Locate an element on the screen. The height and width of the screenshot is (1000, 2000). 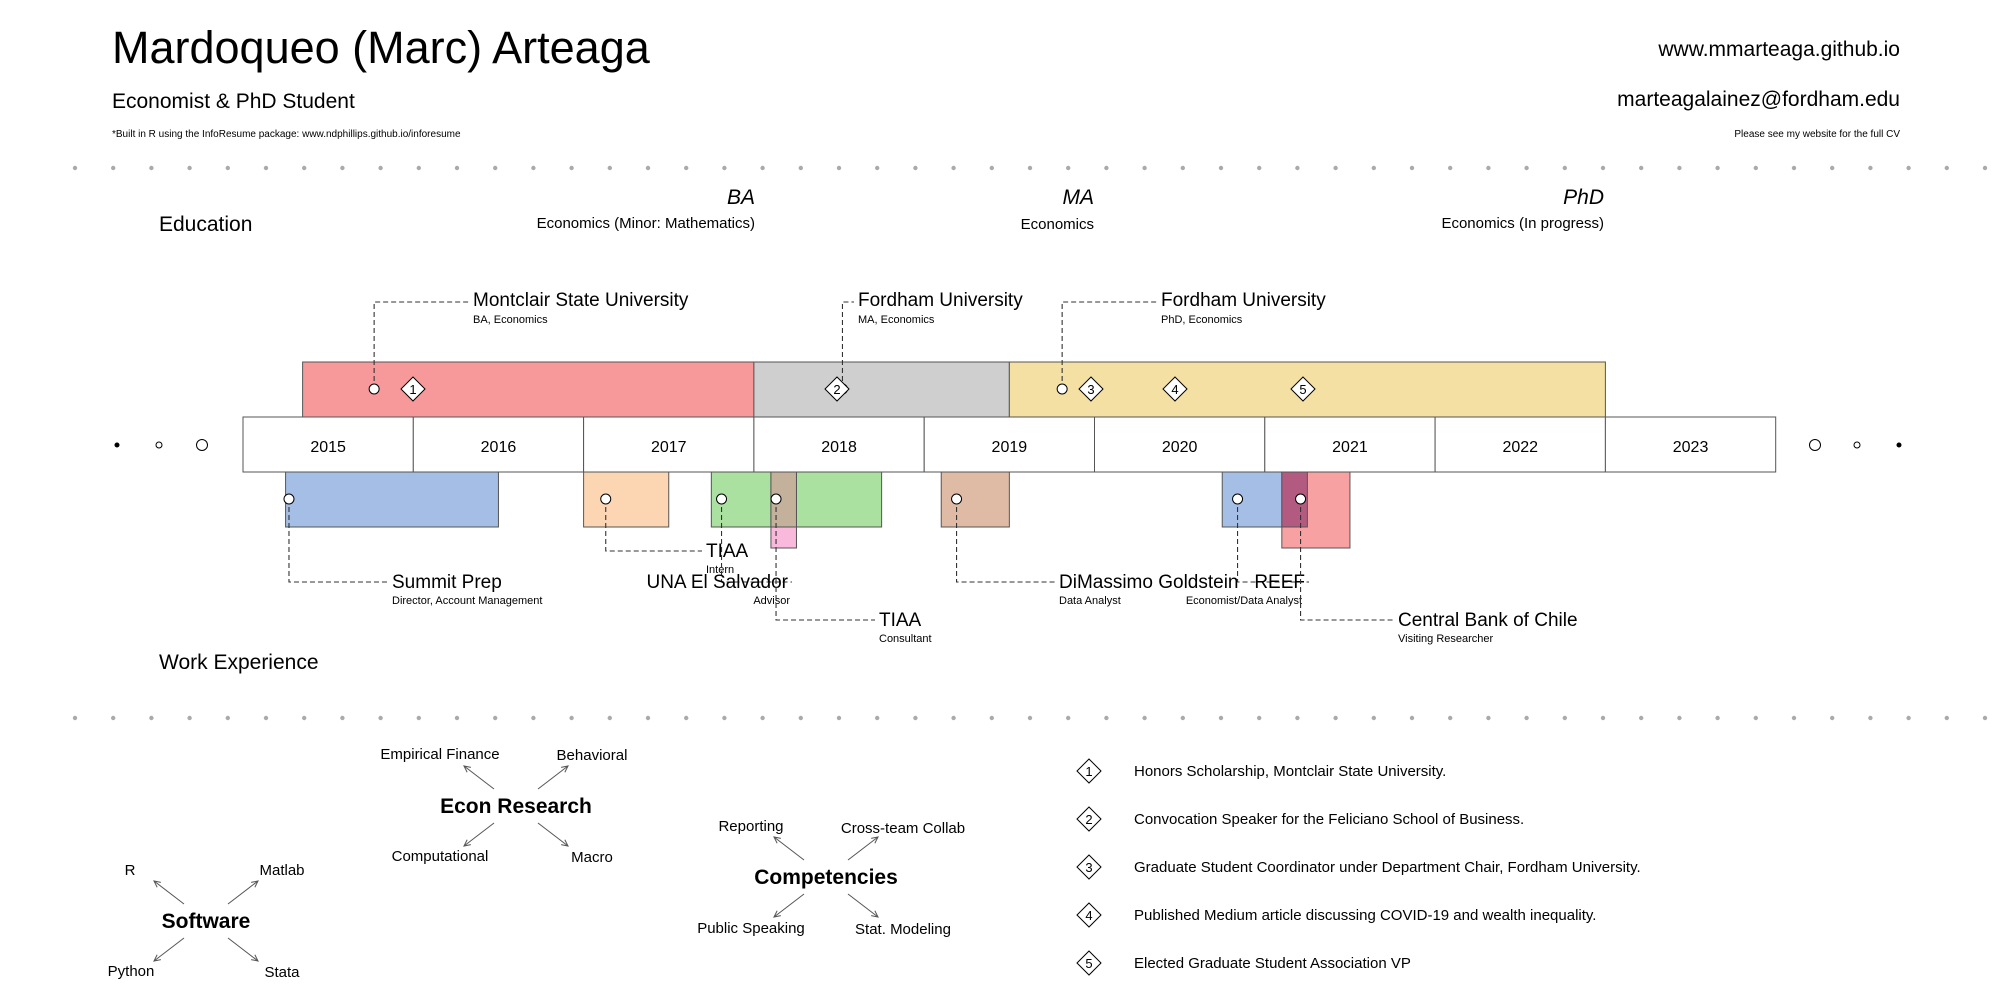
skill-item: Behavioral is located at coordinates (592, 755).